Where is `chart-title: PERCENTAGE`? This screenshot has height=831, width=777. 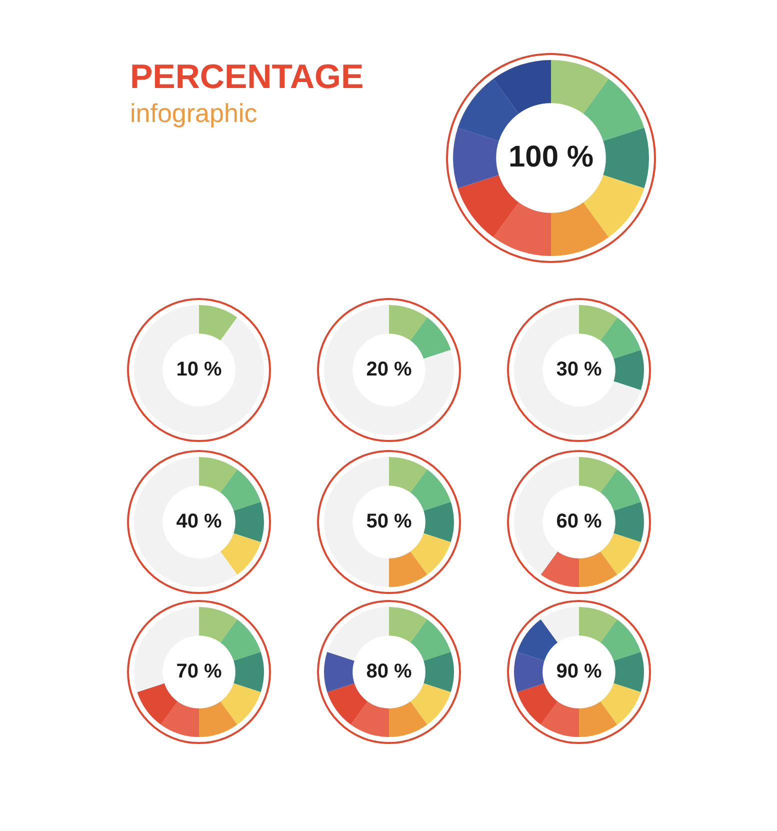
chart-title: PERCENTAGE is located at coordinates (247, 77).